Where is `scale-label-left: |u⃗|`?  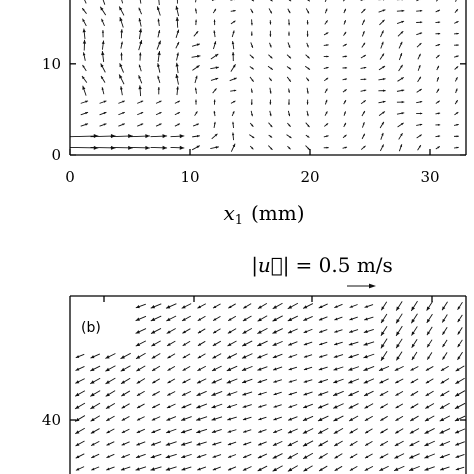 scale-label-left: |u⃗| is located at coordinates (270, 265).